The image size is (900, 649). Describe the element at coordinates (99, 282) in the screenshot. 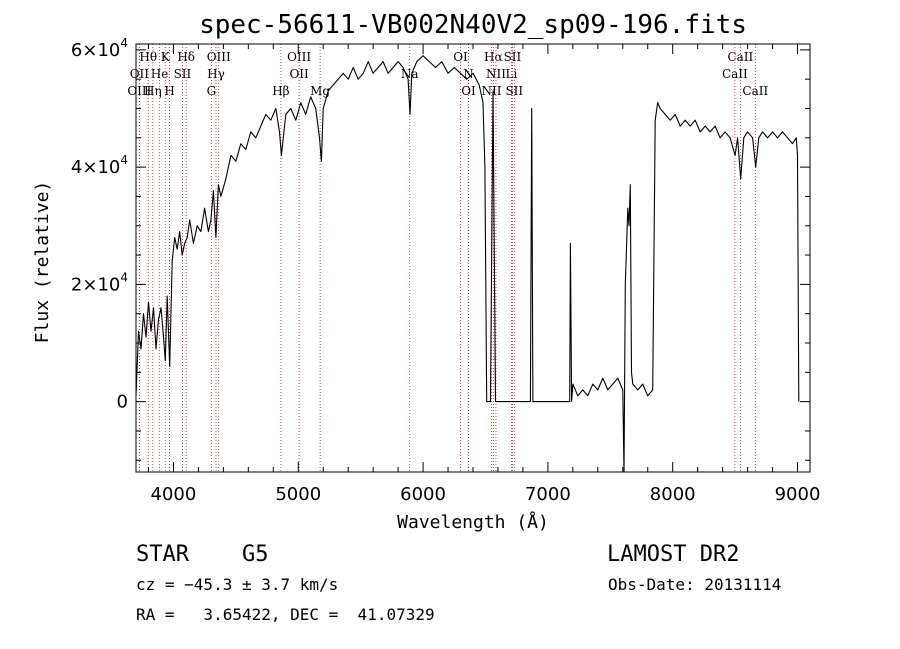

I see `y-tick-label: 2×10⁴` at that location.